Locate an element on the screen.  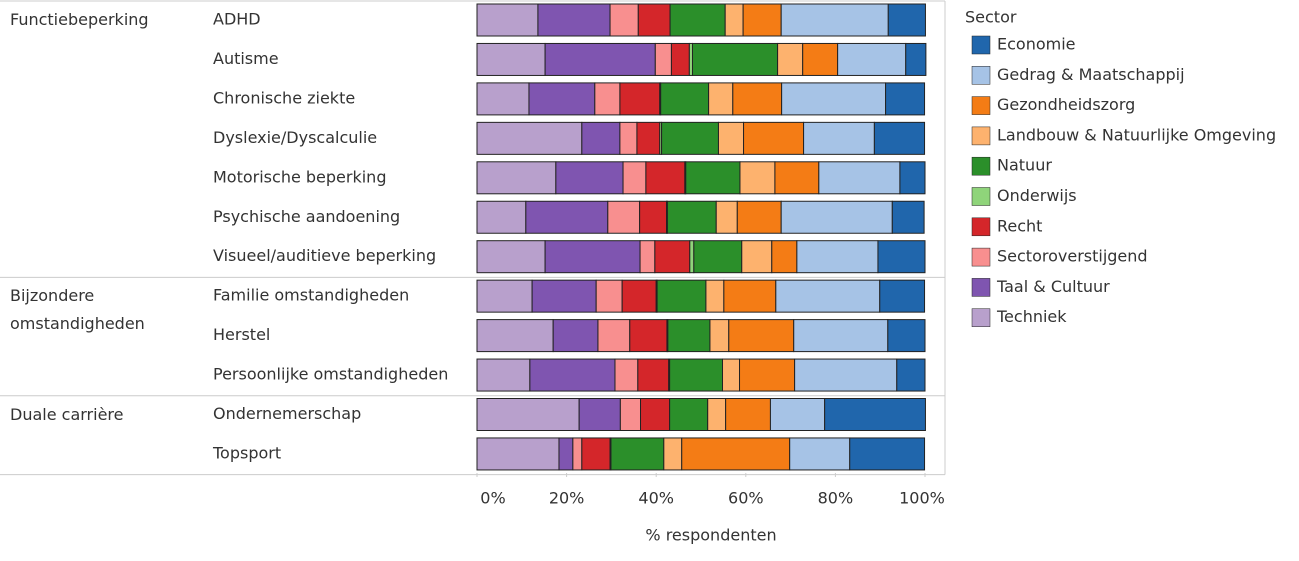
category-label: ADHD is located at coordinates (237, 19).